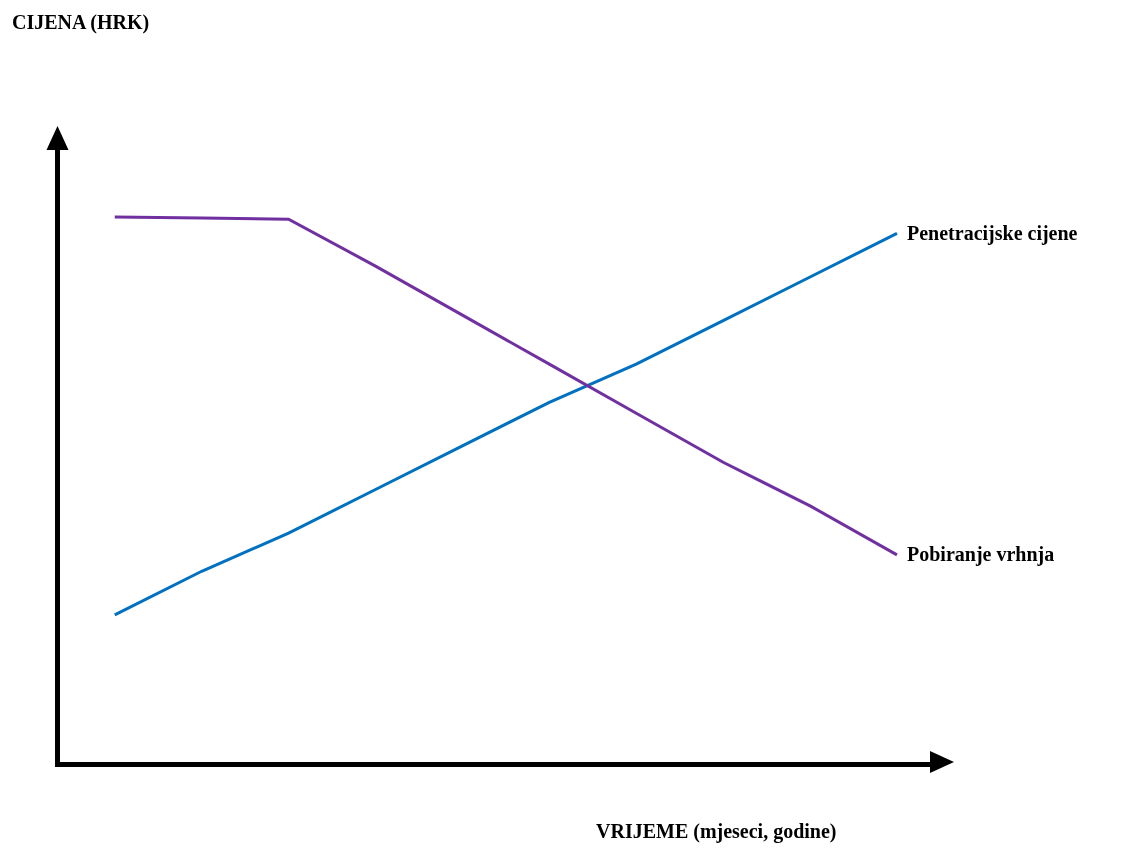 The width and height of the screenshot is (1136, 849). What do you see at coordinates (81, 22) in the screenshot?
I see `text: CIJENA (HRK)` at bounding box center [81, 22].